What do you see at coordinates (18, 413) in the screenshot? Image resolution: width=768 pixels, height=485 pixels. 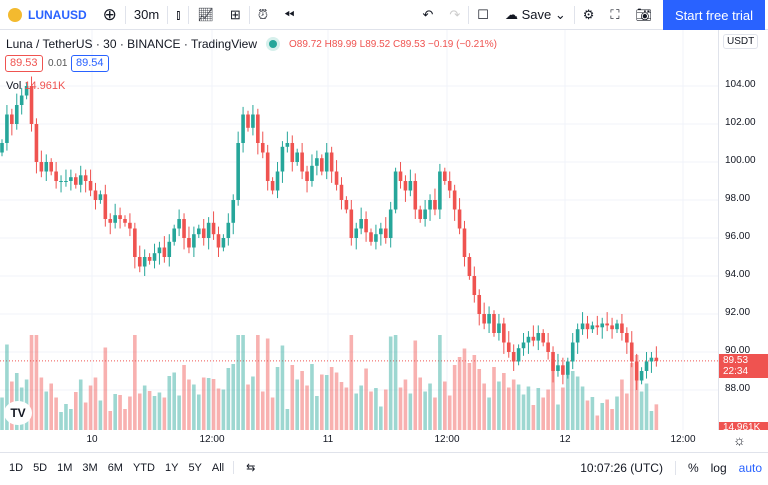 I see `tradingview-logo-icon: TV` at bounding box center [18, 413].